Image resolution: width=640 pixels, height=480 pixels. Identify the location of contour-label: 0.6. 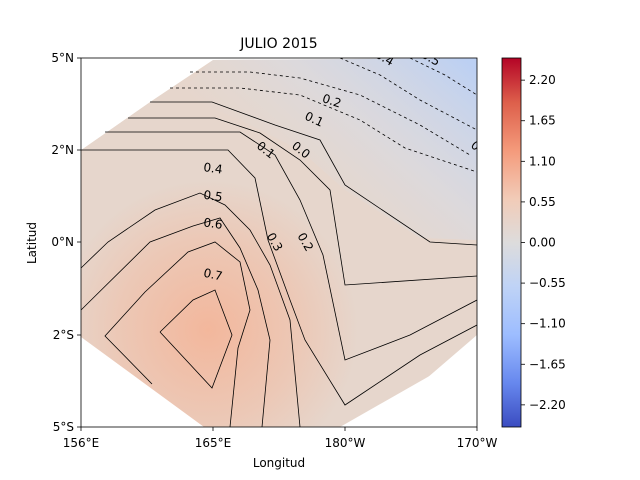
(213, 223).